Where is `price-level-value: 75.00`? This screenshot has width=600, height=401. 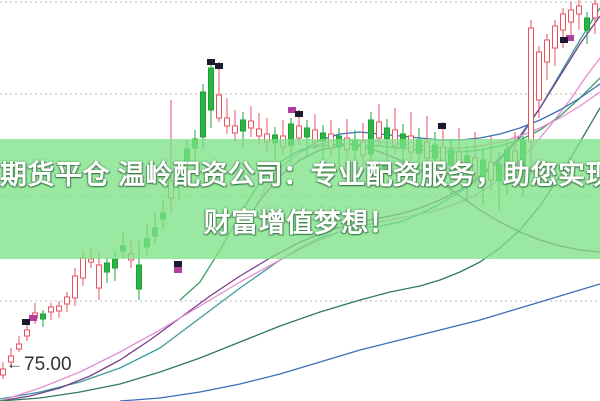 price-level-value: 75.00 is located at coordinates (48, 364).